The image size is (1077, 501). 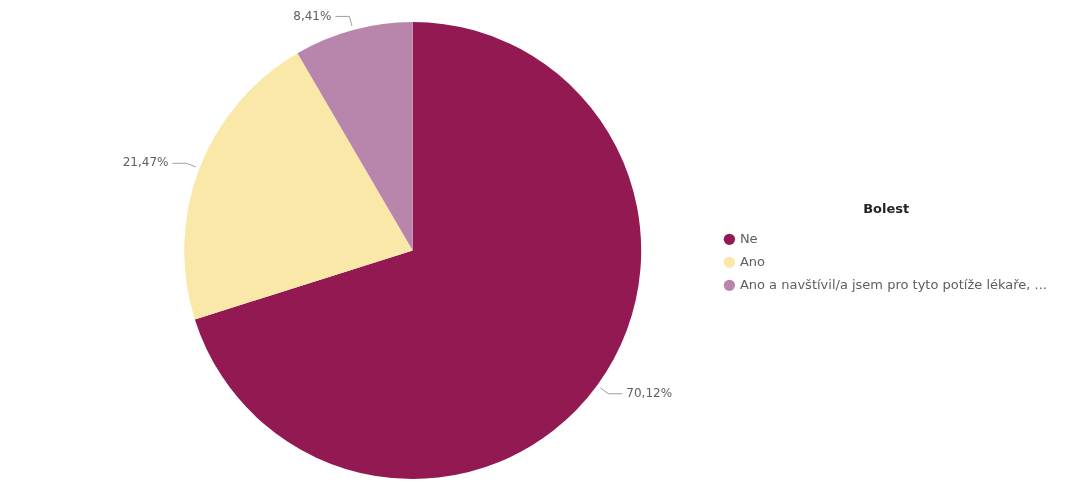 What do you see at coordinates (649, 392) in the screenshot?
I see `data-label: 70,12%` at bounding box center [649, 392].